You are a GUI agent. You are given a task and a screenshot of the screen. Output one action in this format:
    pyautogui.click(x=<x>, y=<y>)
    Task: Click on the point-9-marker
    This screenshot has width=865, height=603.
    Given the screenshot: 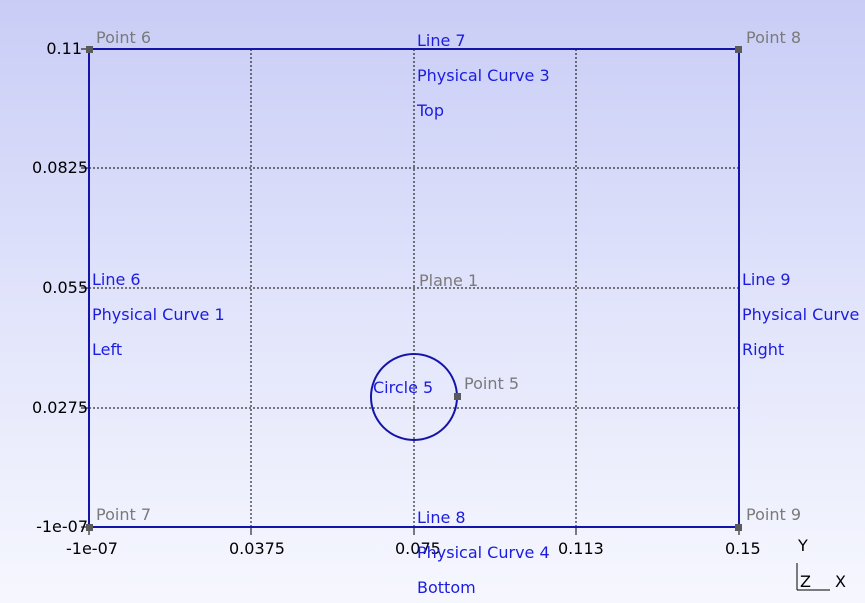 What is the action you would take?
    pyautogui.click(x=738, y=527)
    